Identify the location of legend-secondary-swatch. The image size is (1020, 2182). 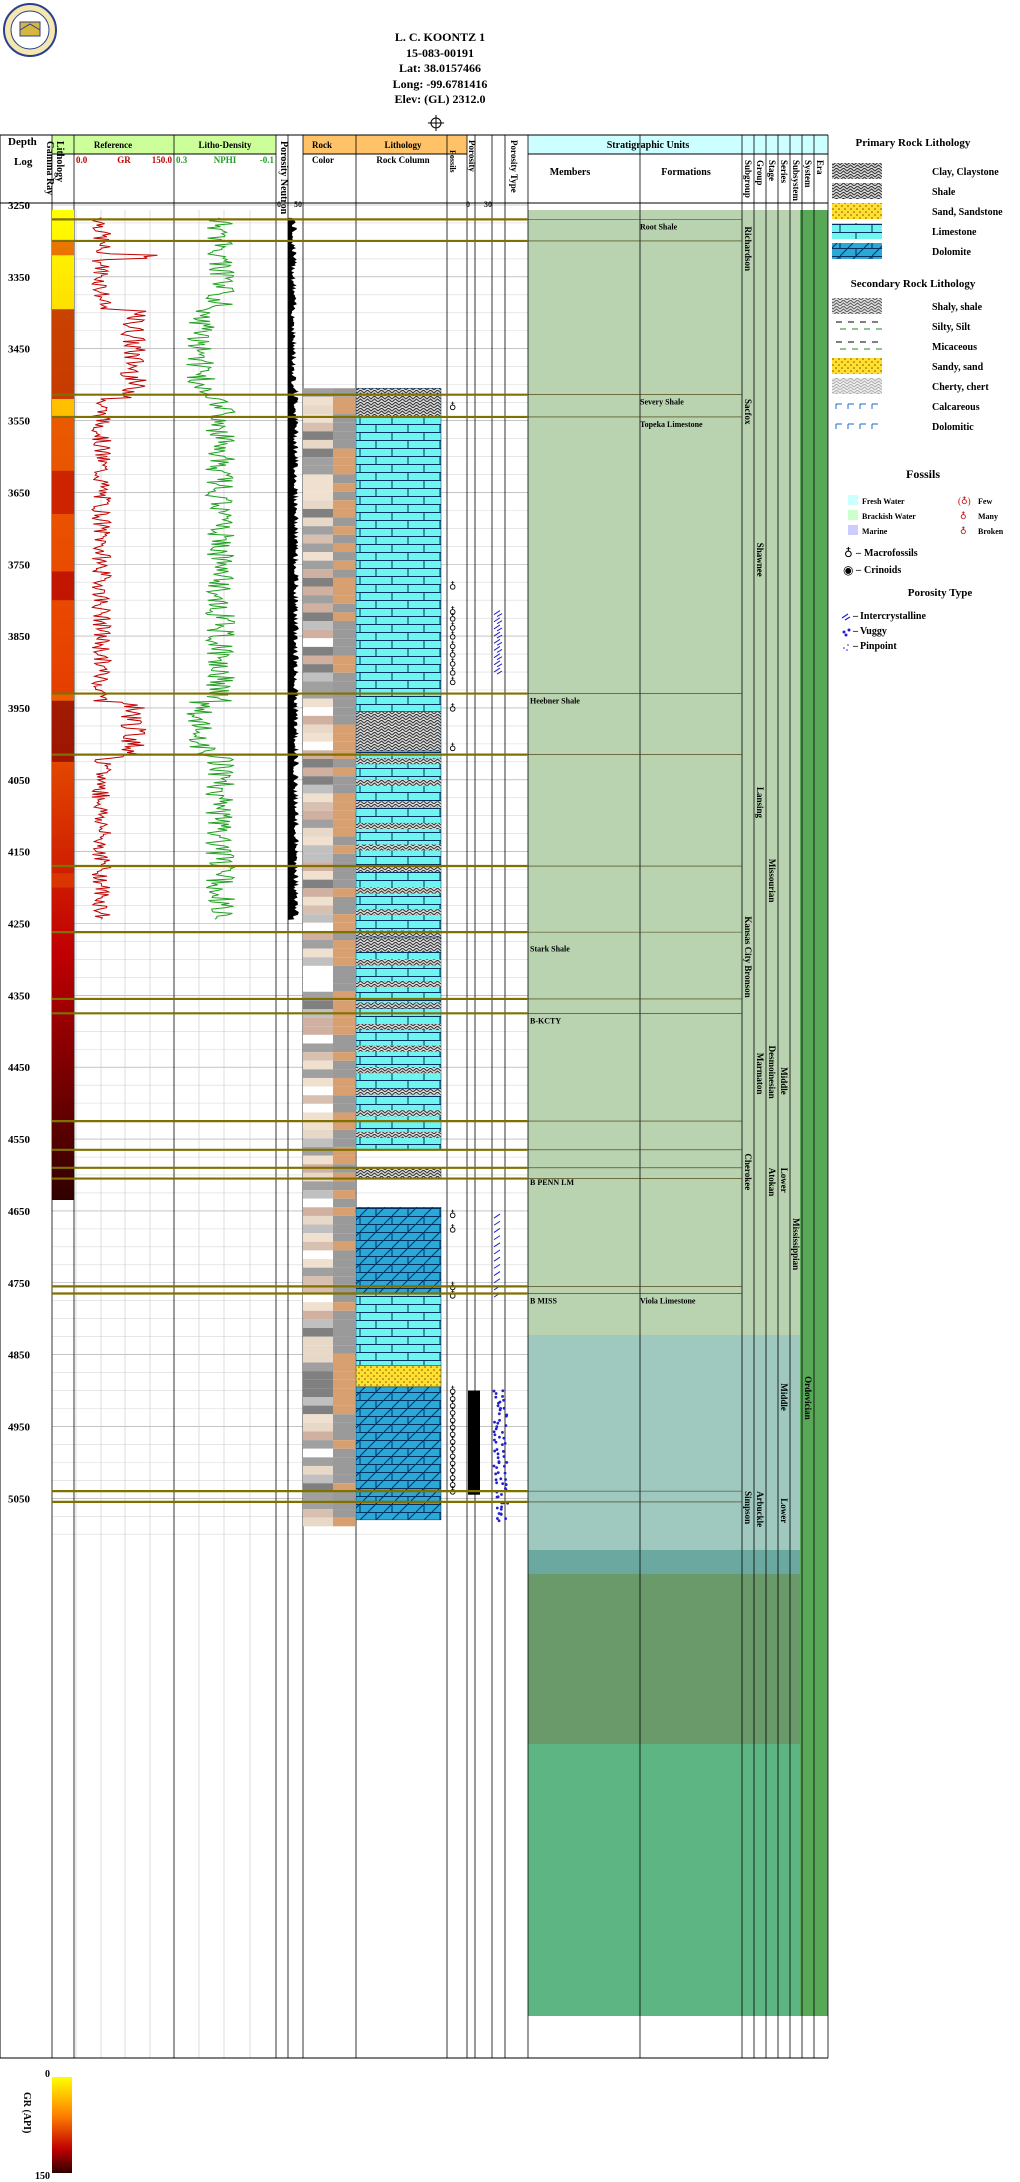
(857, 306).